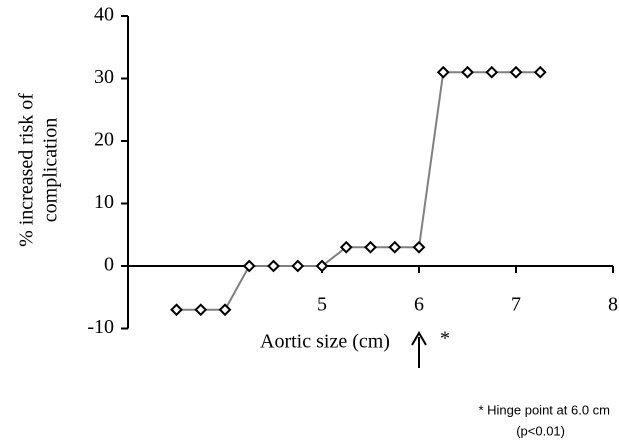 The height and width of the screenshot is (443, 619). What do you see at coordinates (325, 342) in the screenshot?
I see `x-axis-label: Aortic size (cm)` at bounding box center [325, 342].